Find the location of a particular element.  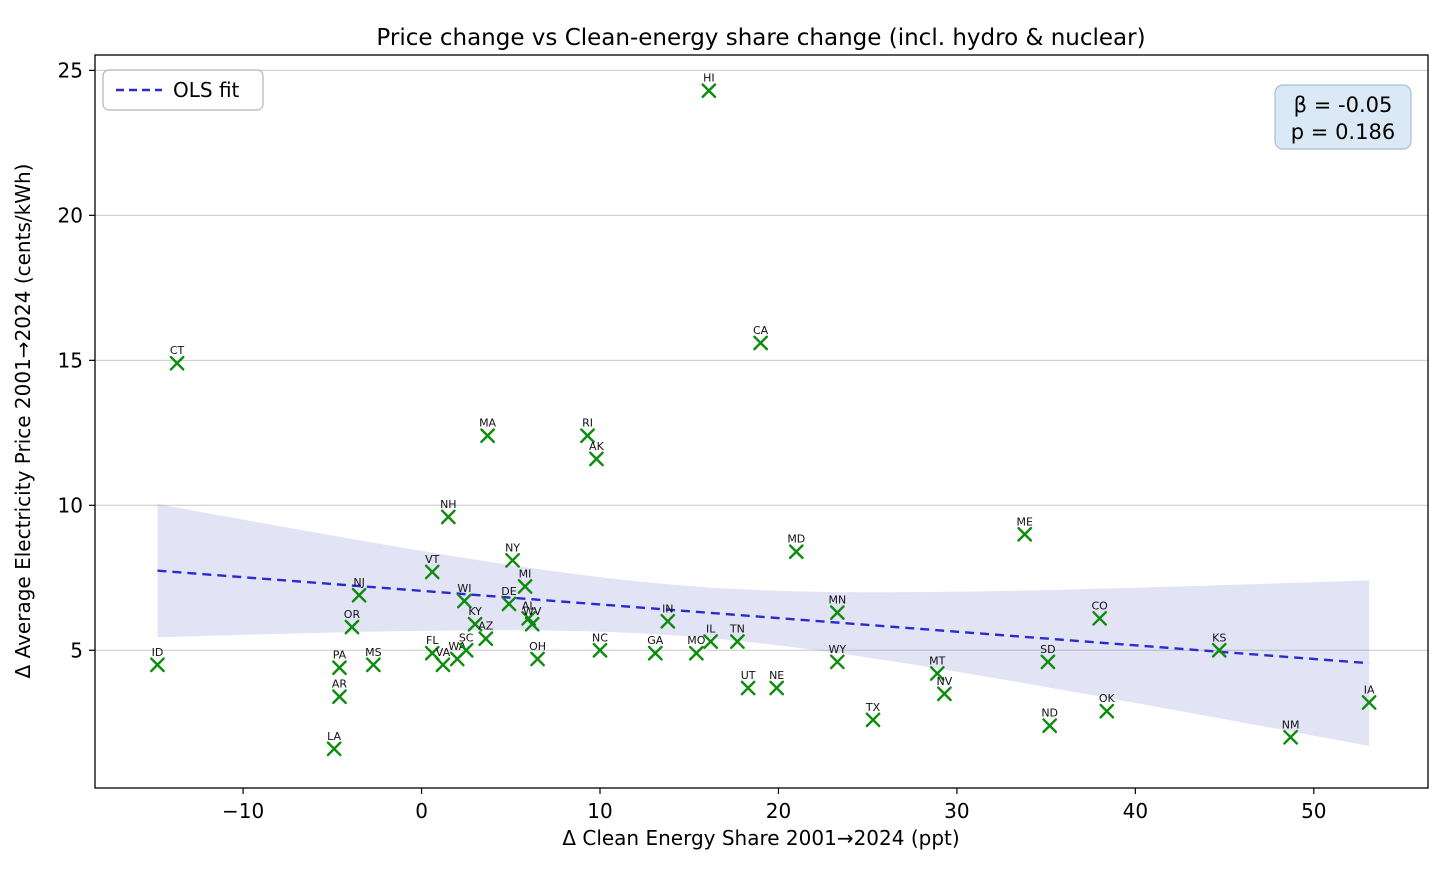

state-label: WV is located at coordinates (532, 611).